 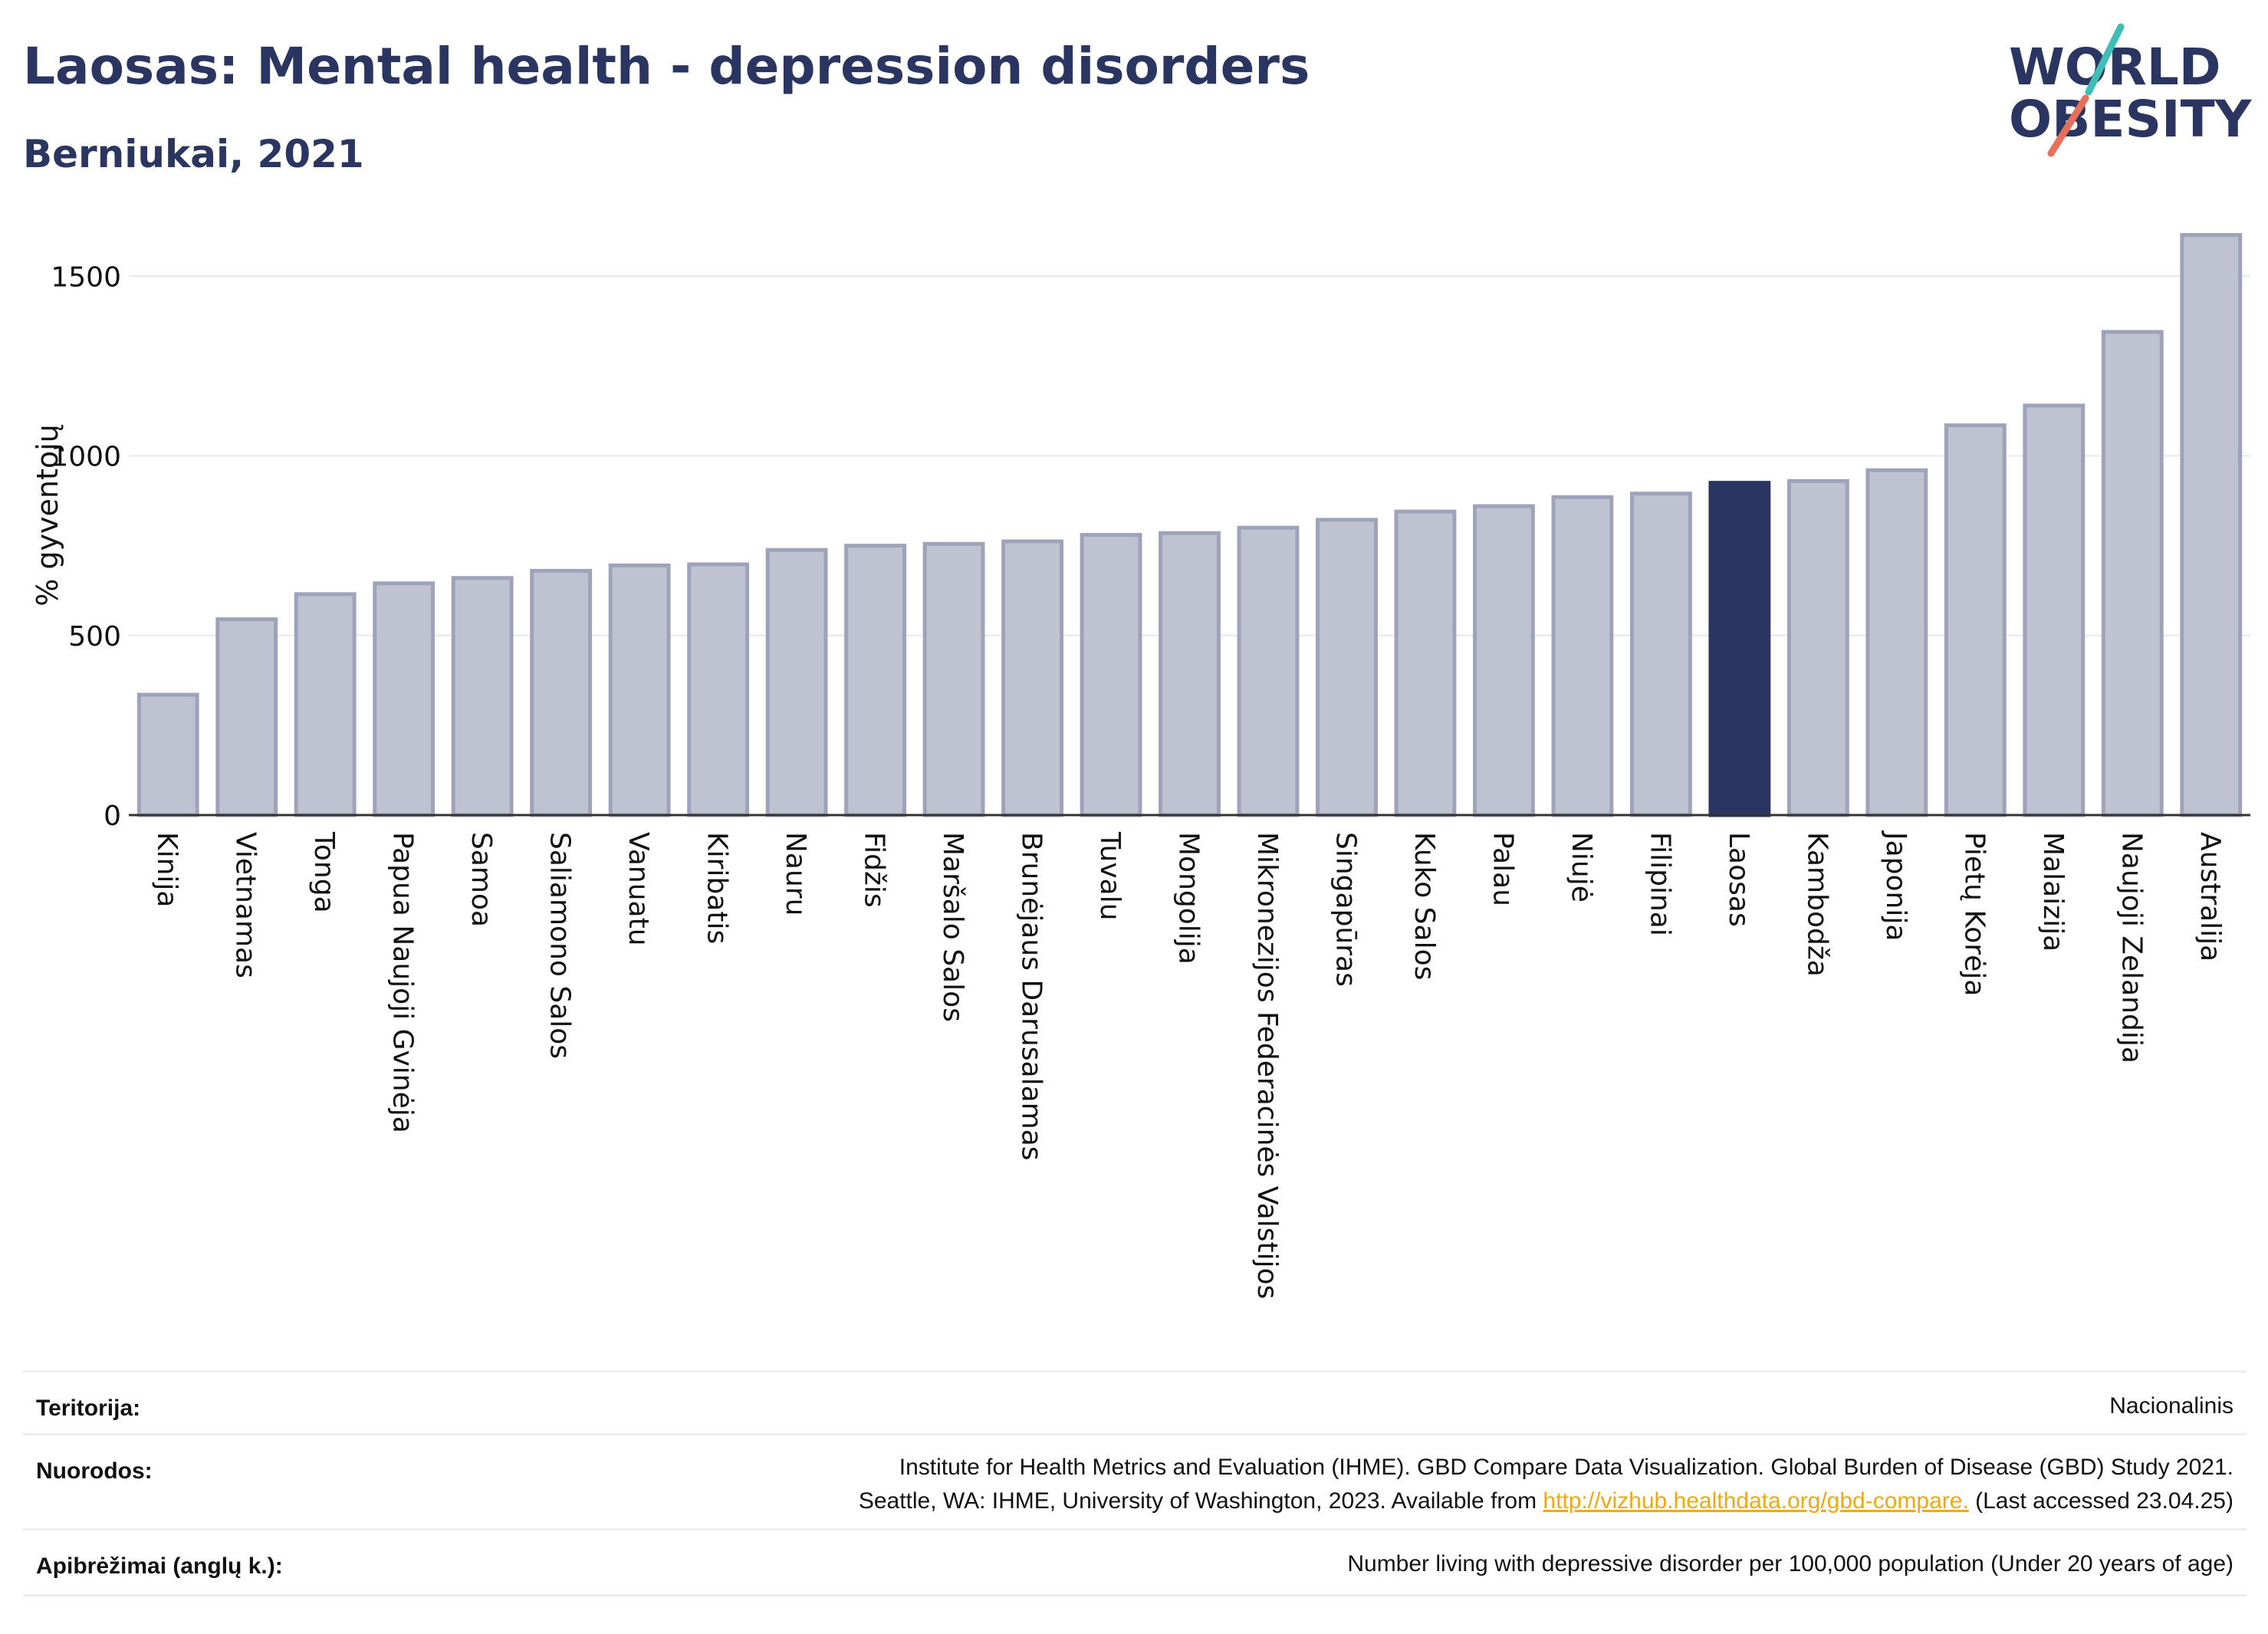 What do you see at coordinates (1425, 663) in the screenshot?
I see `bar-kuko-salos` at bounding box center [1425, 663].